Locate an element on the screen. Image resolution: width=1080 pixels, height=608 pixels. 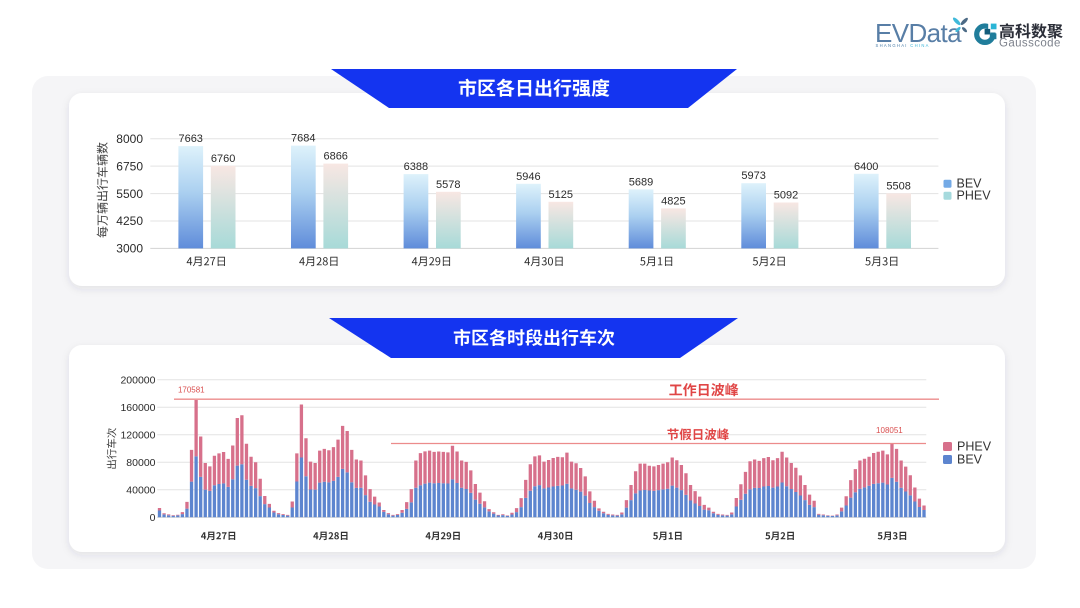
svg-text: 4825 is located at coordinates (673, 201).